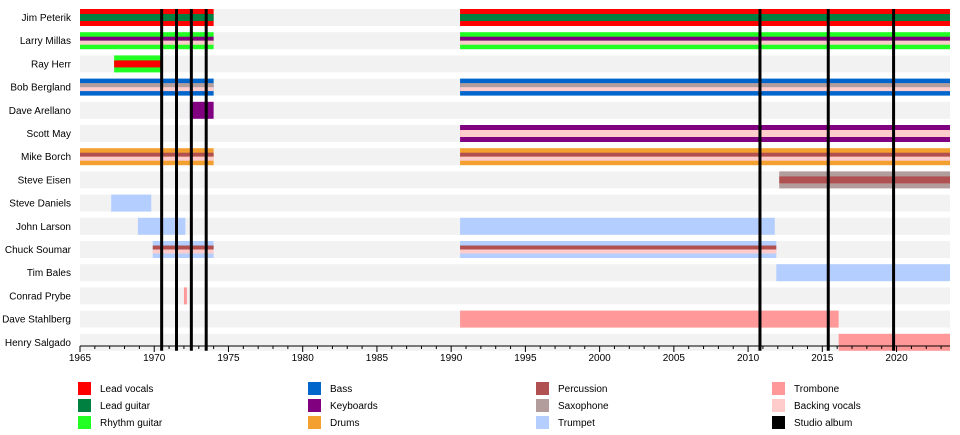  Describe the element at coordinates (599, 358) in the screenshot. I see `x-tick-label: 2000` at that location.